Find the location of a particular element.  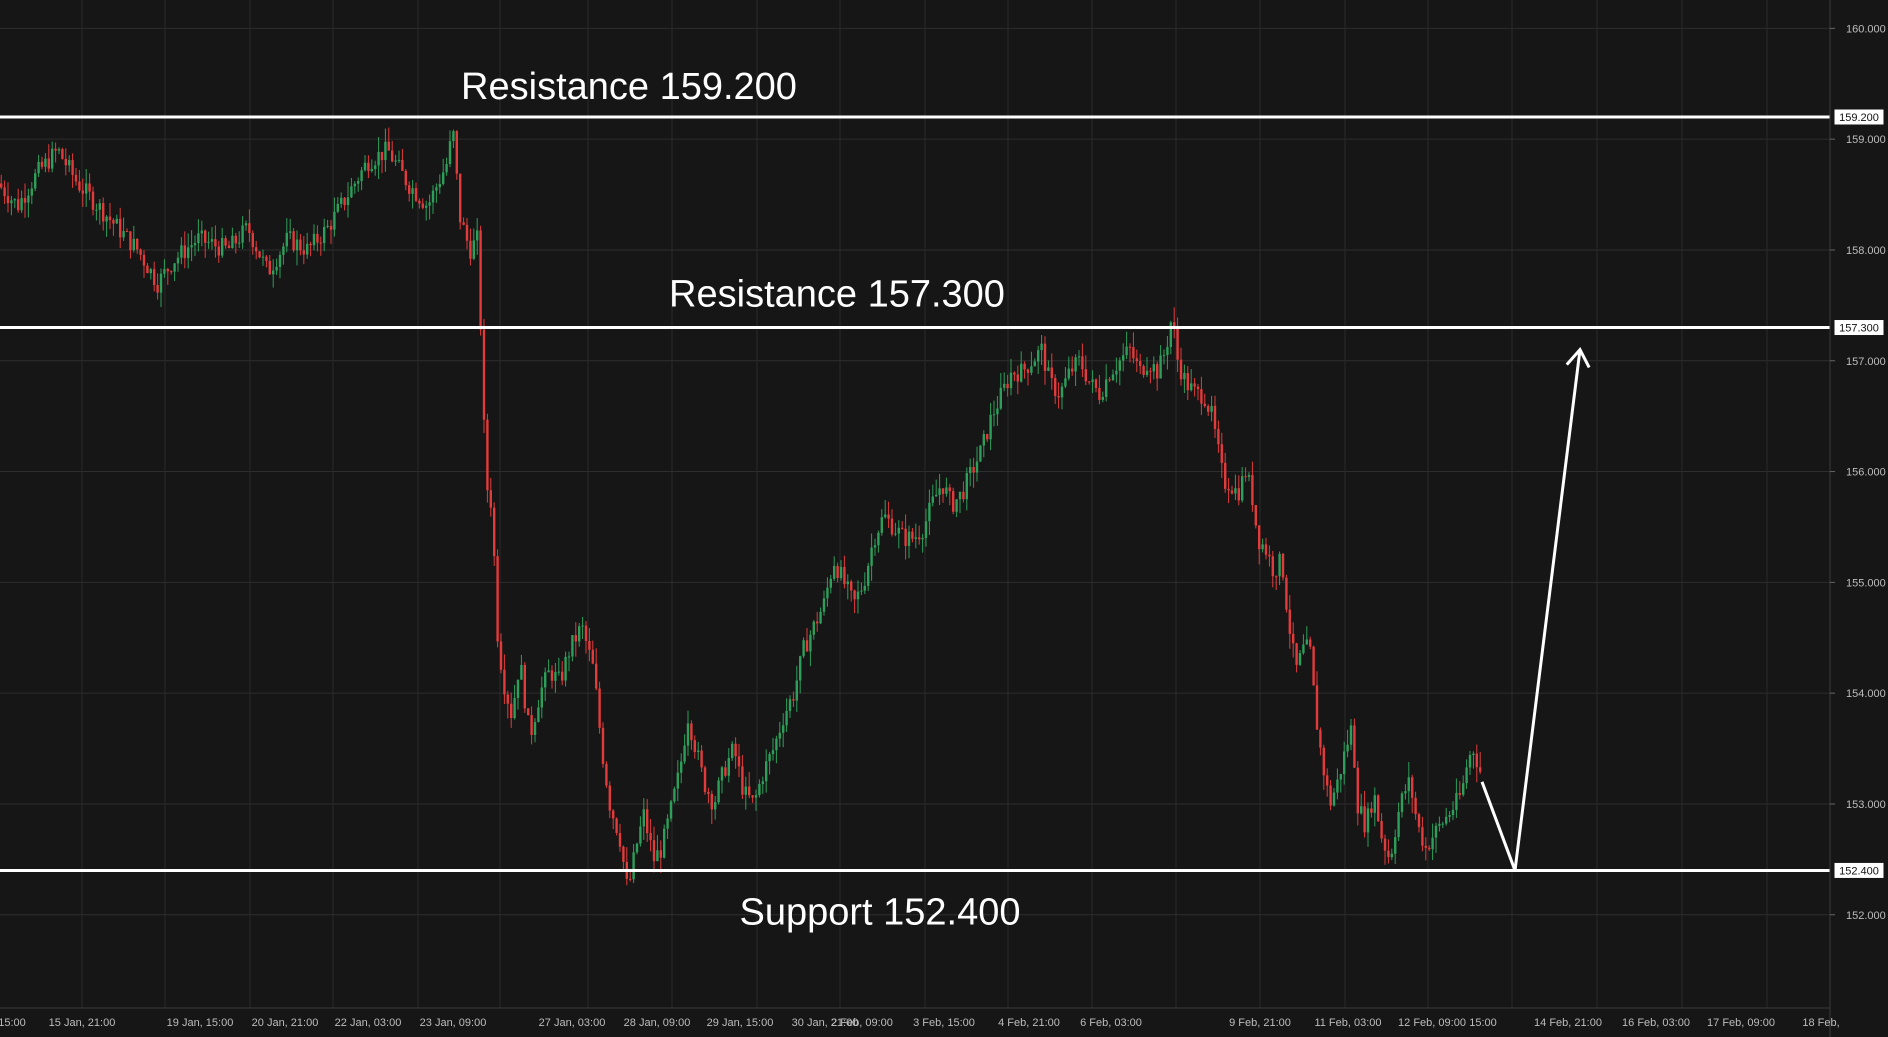

x-tick-label: 12 Feb, 09:00 is located at coordinates (1432, 1023).